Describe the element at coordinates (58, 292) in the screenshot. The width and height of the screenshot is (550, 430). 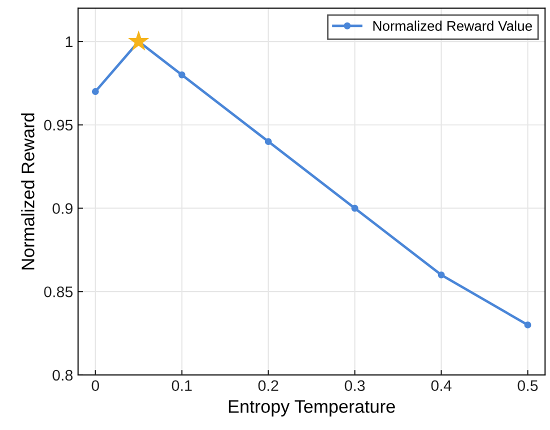
I see `y-tick-label: 0.85` at that location.